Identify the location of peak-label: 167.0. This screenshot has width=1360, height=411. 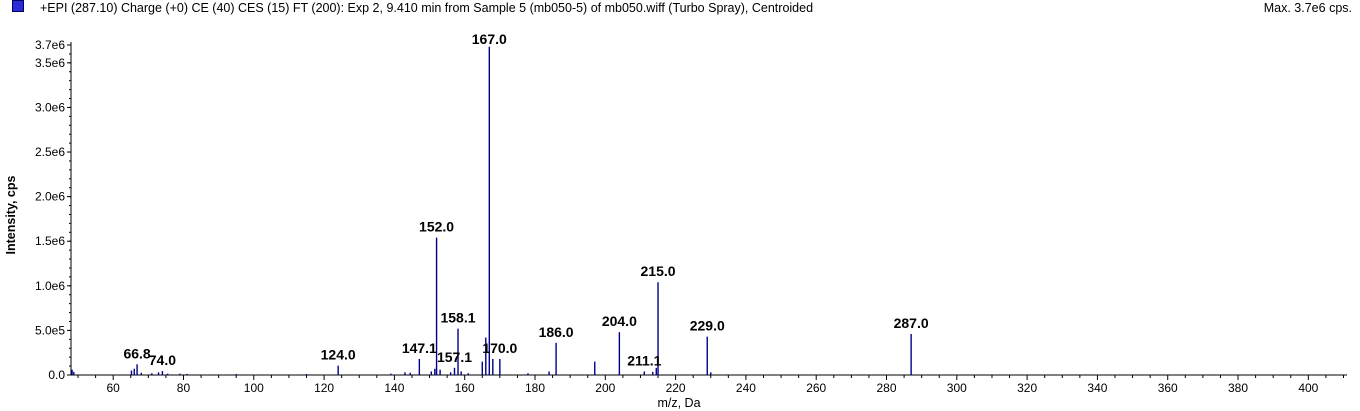
(489, 39).